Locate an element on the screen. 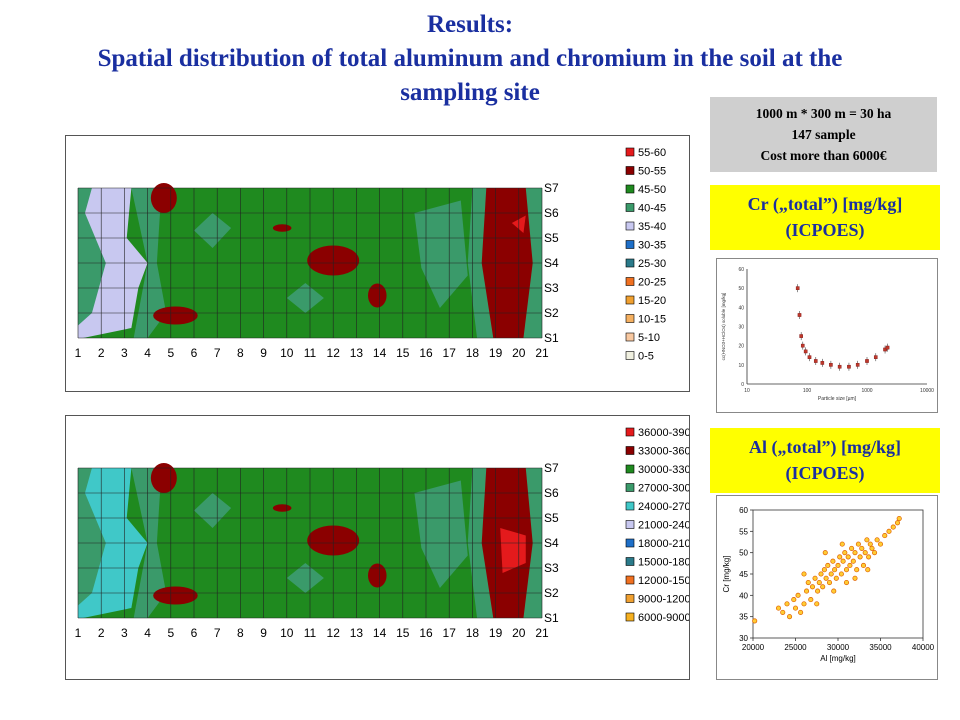 The width and height of the screenshot is (960, 720). x-tick-label: 17 is located at coordinates (450, 353).